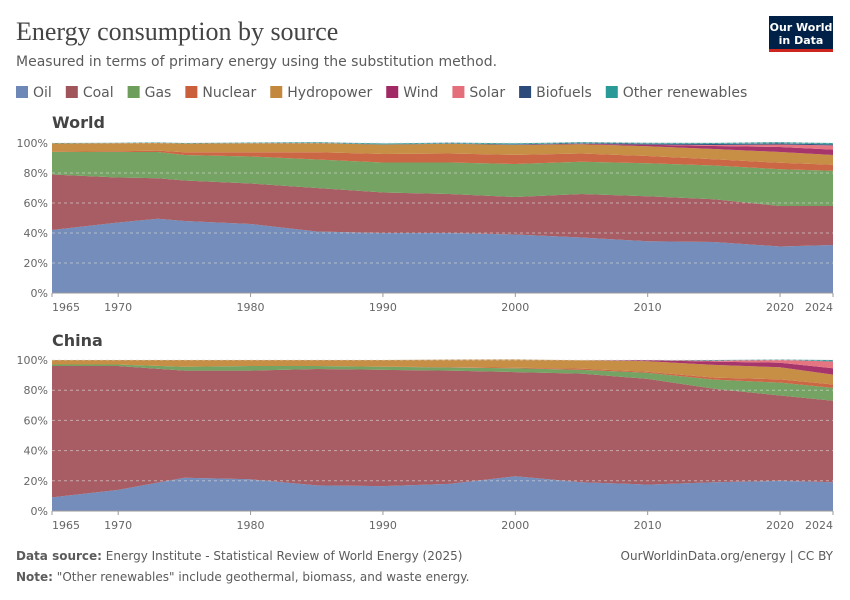 This screenshot has height=600, width=850. What do you see at coordinates (420, 93) in the screenshot?
I see `legend-label: Wind` at bounding box center [420, 93].